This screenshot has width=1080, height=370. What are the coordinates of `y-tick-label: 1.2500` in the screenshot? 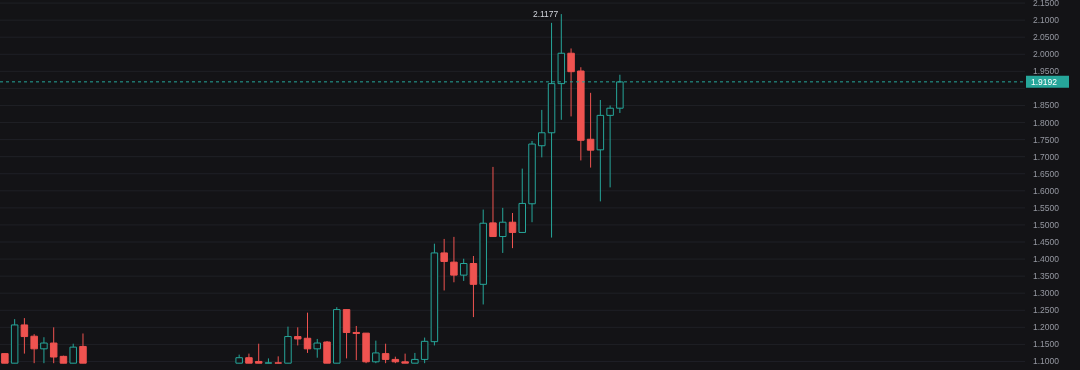 It's located at (1046, 310).